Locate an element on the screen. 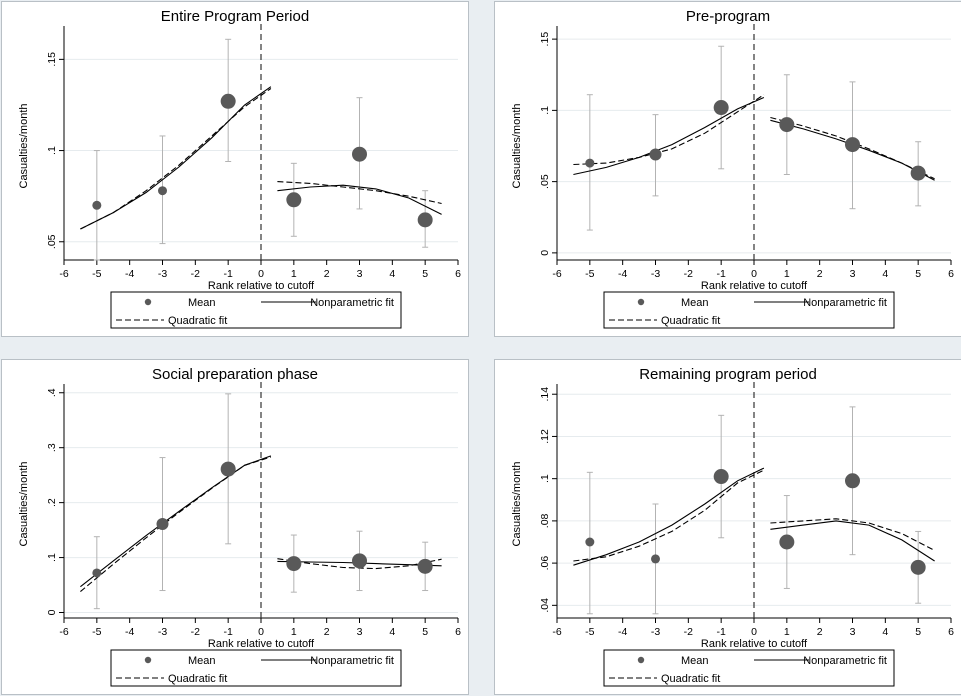 This screenshot has width=961, height=696. nonparametric-fit-line-right is located at coordinates (359, 199).